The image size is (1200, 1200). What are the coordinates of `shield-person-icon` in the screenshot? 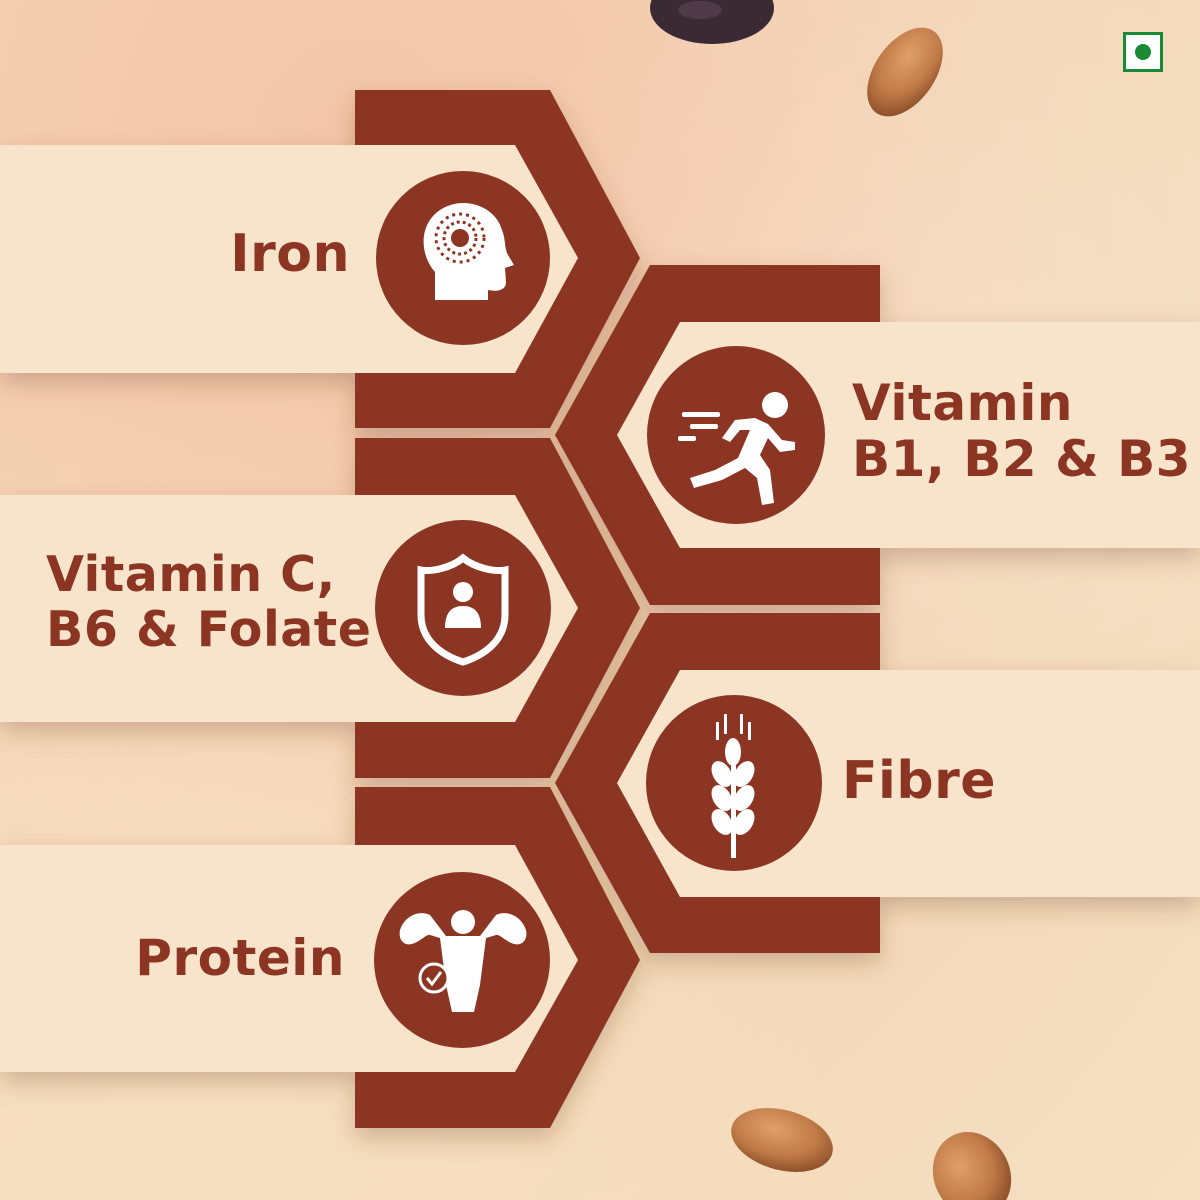 It's located at (463, 609).